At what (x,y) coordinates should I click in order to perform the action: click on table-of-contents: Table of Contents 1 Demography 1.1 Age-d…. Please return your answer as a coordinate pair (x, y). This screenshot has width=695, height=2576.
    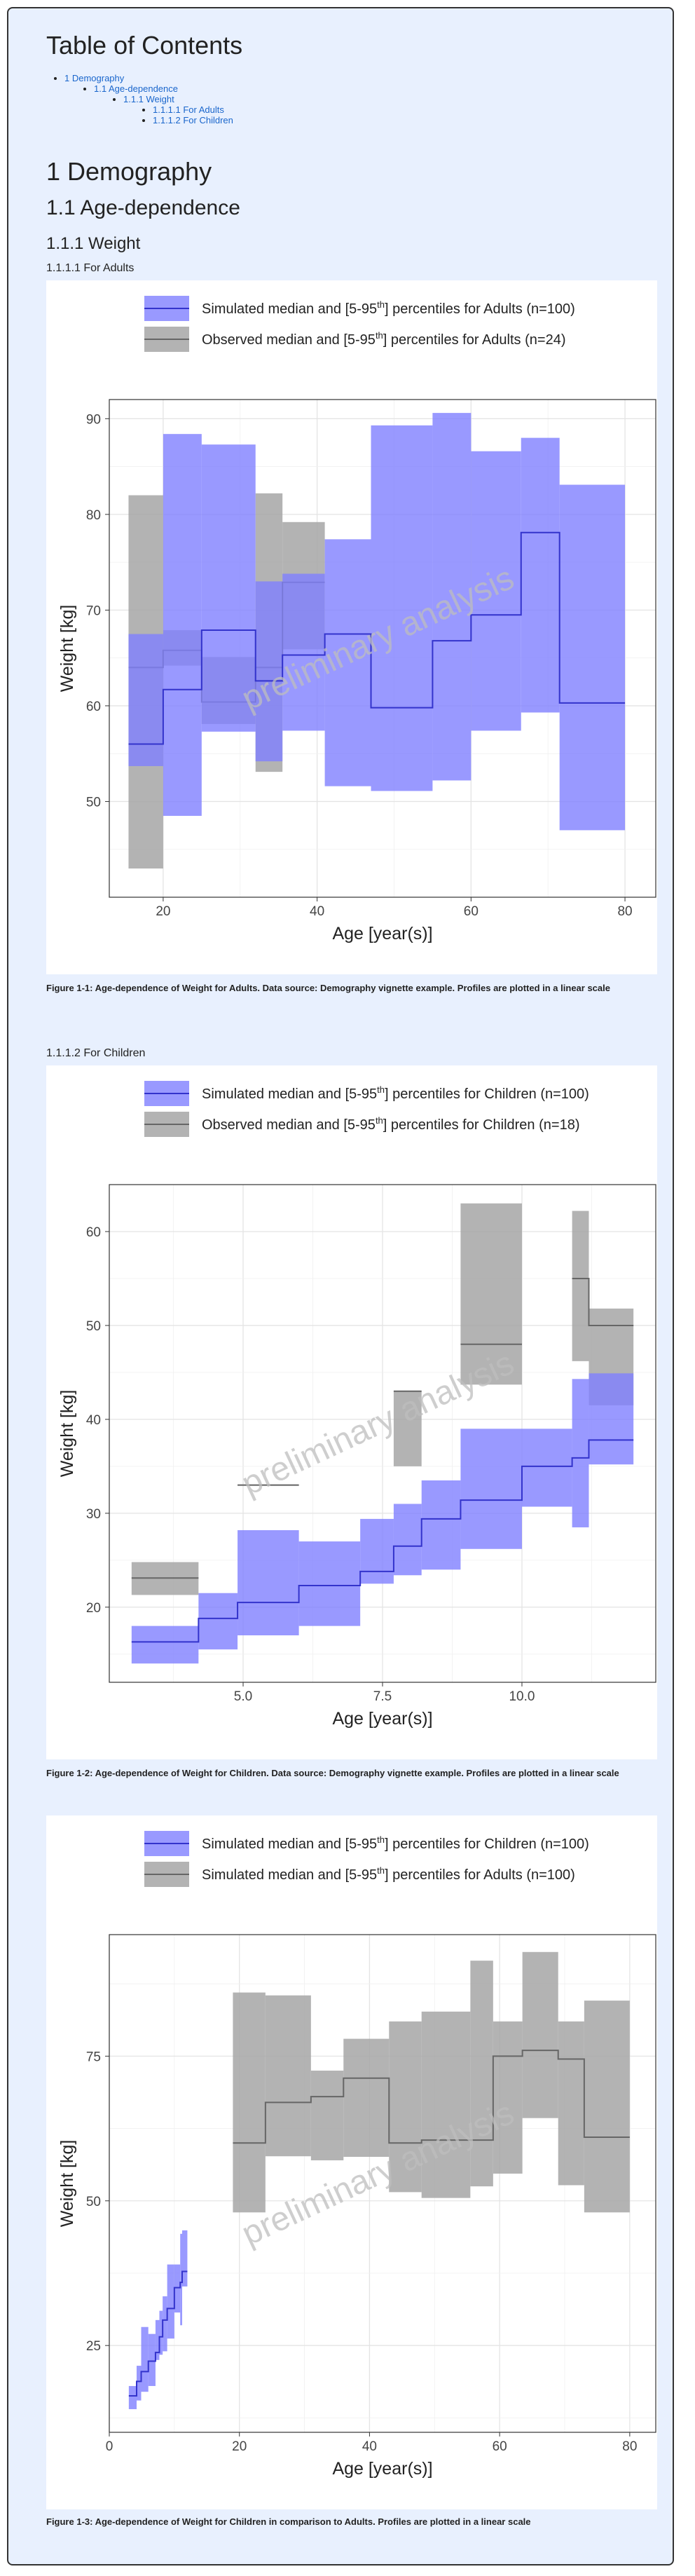
    Looking at the image, I should click on (351, 78).